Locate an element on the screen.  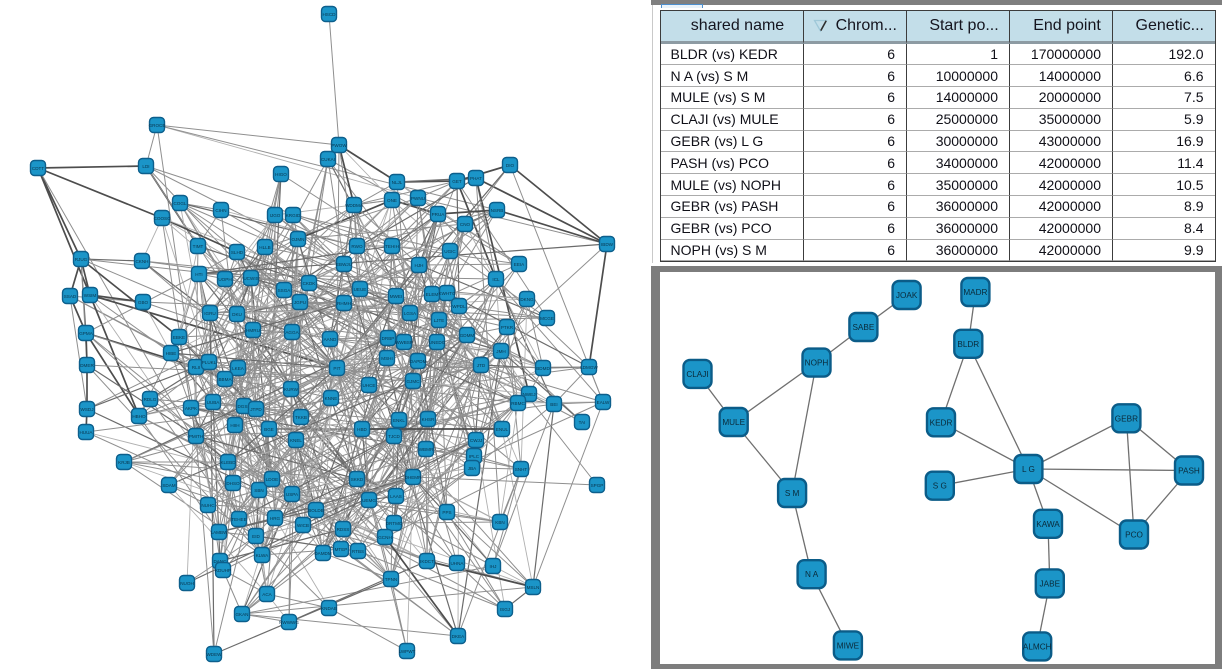
svg-text: AAND is located at coordinates (330, 339).